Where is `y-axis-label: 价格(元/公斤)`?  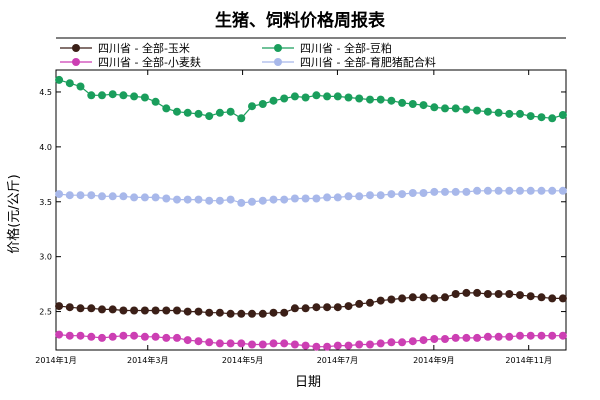
y-axis-label: 价格(元/公斤) is located at coordinates (14, 214).